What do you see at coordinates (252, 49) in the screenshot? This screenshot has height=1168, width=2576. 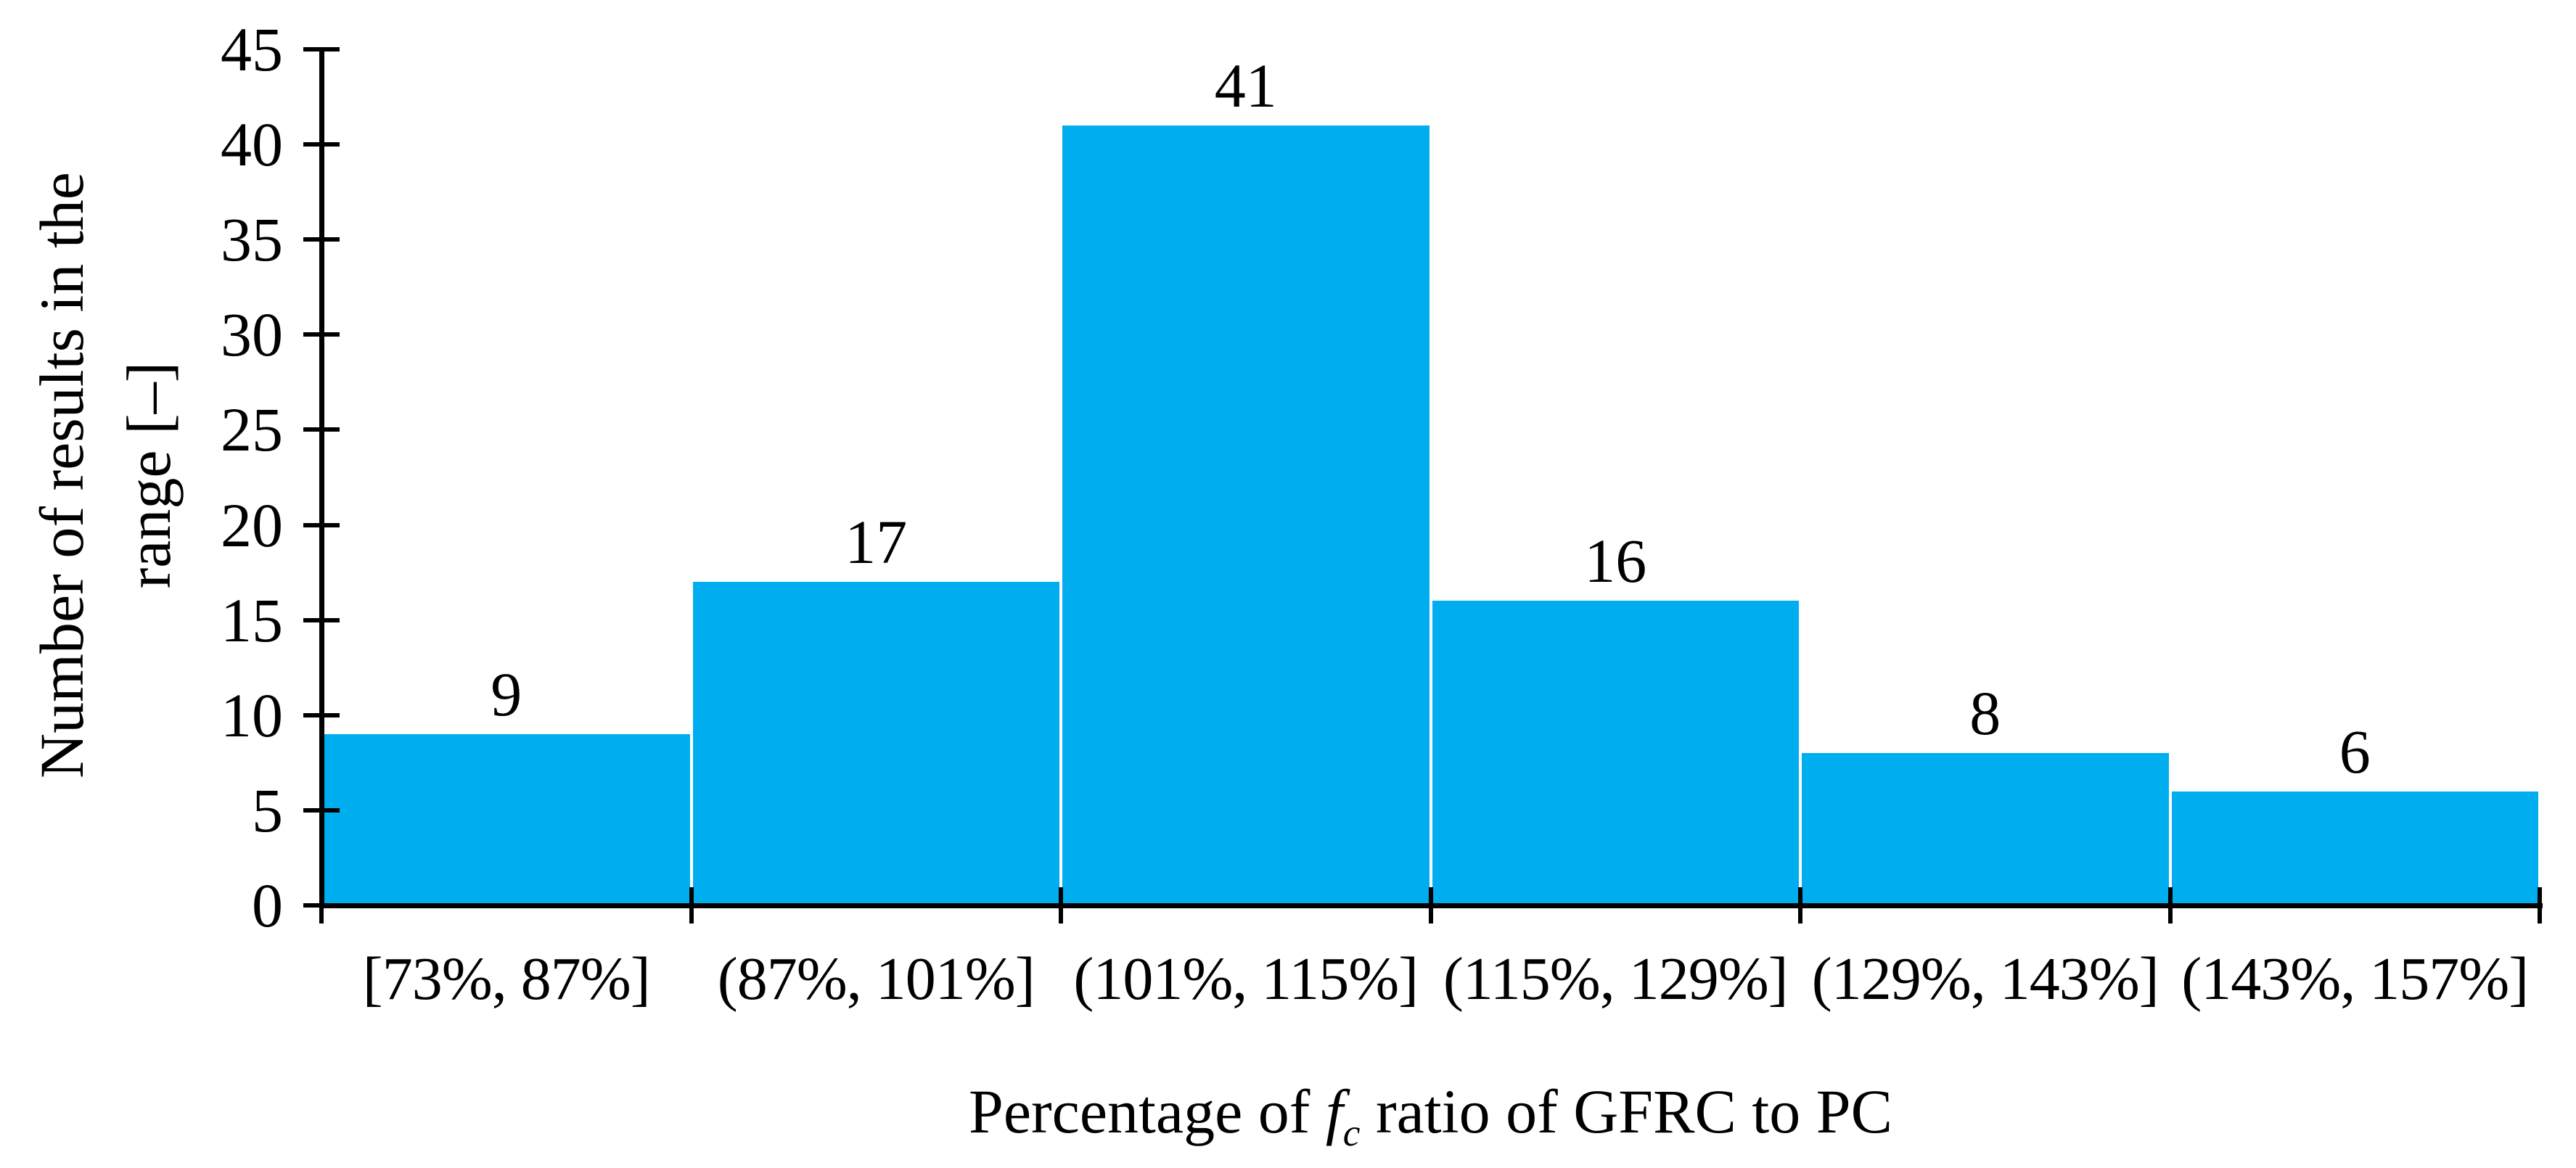 I see `y-tick-label: 45` at bounding box center [252, 49].